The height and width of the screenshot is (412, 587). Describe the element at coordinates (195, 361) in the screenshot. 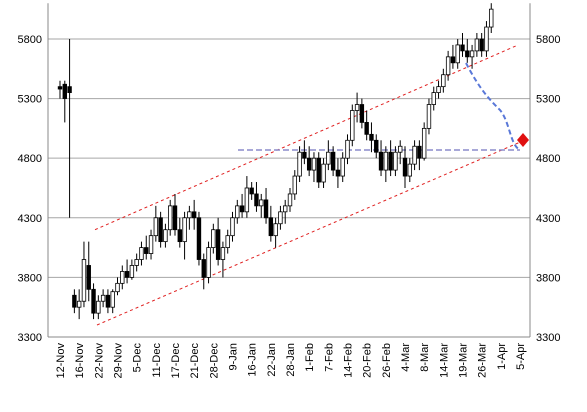

I see `x-tick-label: 21-Dec` at that location.